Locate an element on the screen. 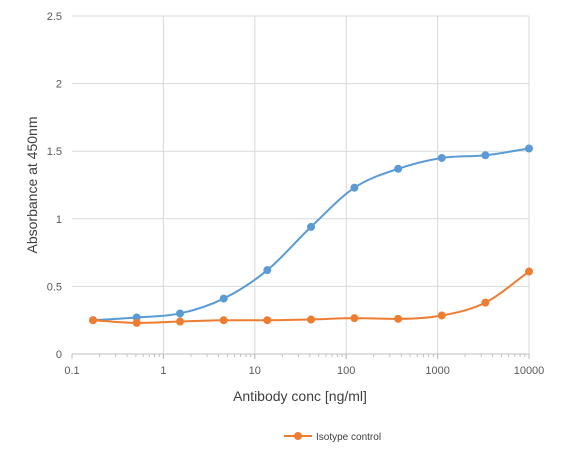 The image size is (562, 462). y-axis-title: Absorbance at 450nm is located at coordinates (32, 185).